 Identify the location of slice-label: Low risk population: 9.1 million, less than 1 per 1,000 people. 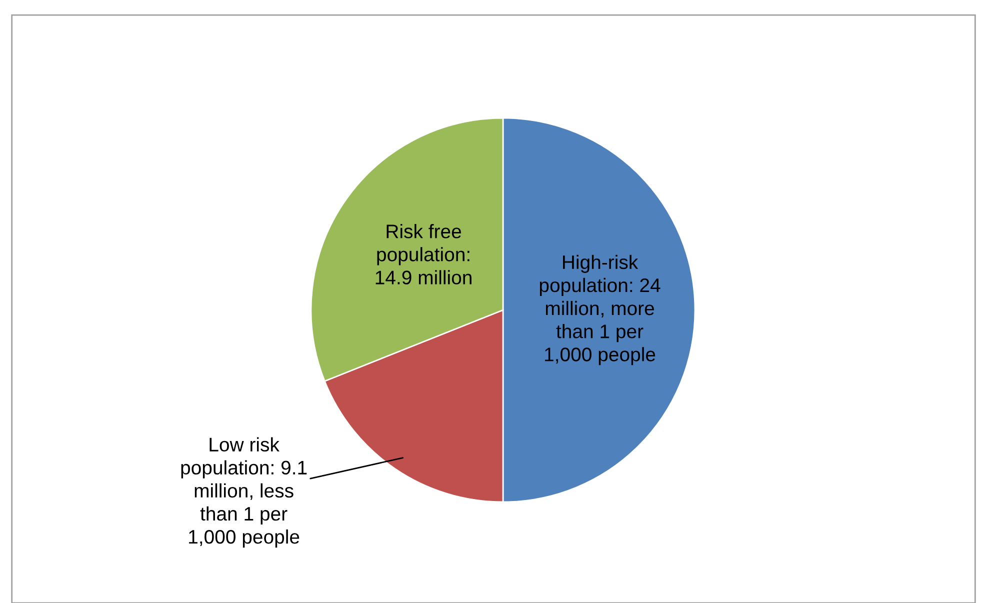
(244, 492).